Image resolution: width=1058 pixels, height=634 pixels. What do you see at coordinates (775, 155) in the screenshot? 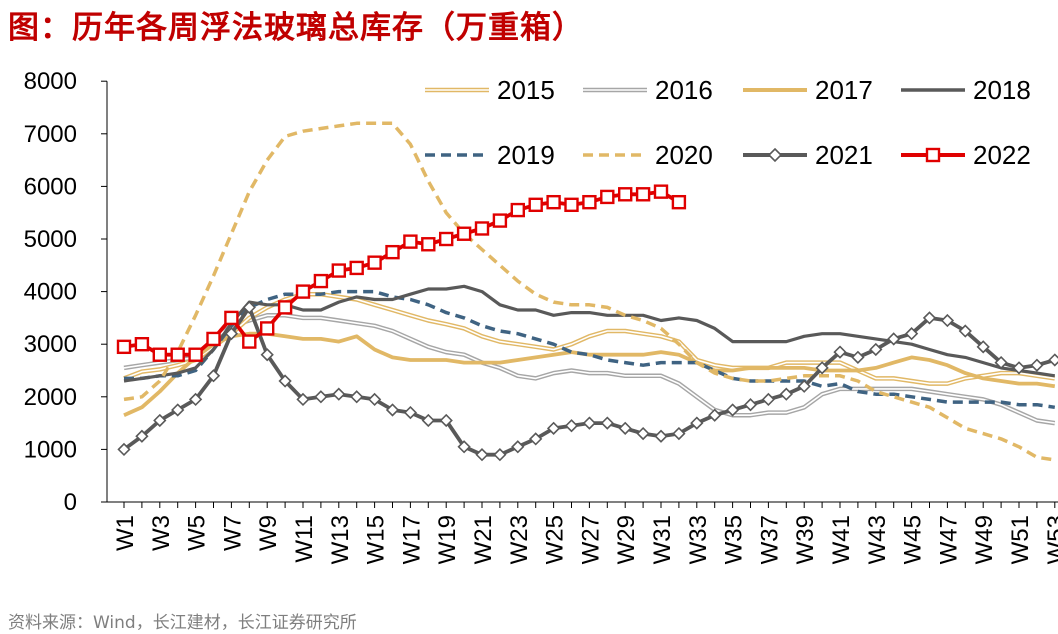
I see `legend-marker` at bounding box center [775, 155].